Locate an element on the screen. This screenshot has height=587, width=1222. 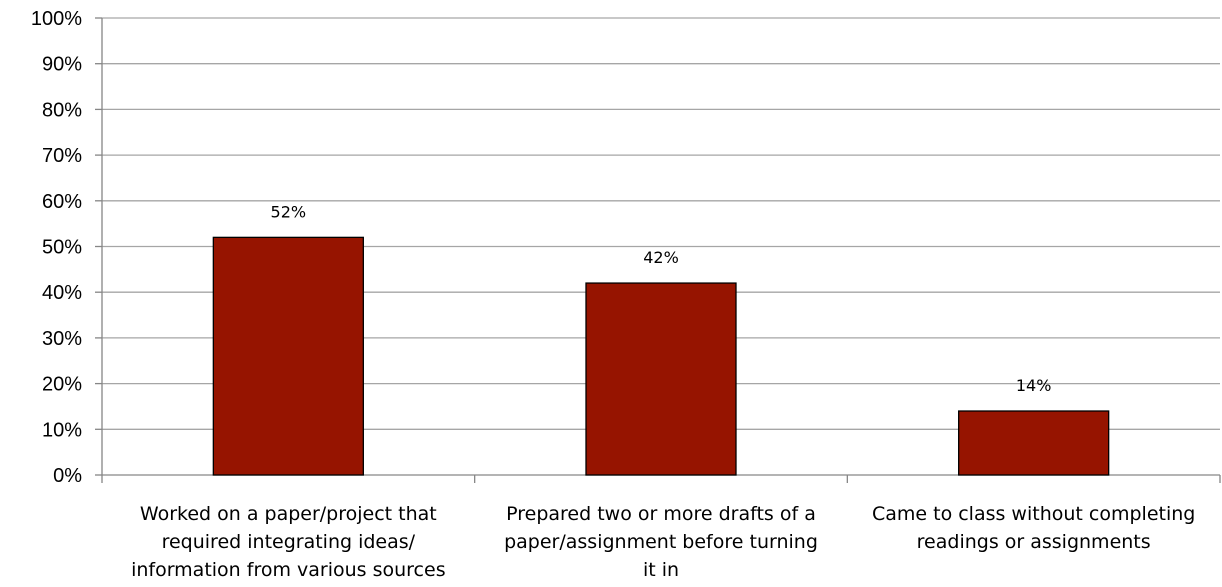
y-axis-tick-labels: 0% 10% 20% 30% 40% 50% 60% 70% 80% 90% 100% is located at coordinates (56, 247).